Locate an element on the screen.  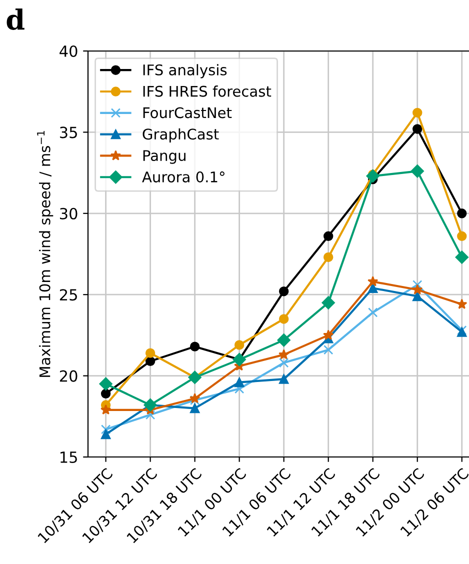
legend-label: IFS HRES forecast is located at coordinates (207, 91).